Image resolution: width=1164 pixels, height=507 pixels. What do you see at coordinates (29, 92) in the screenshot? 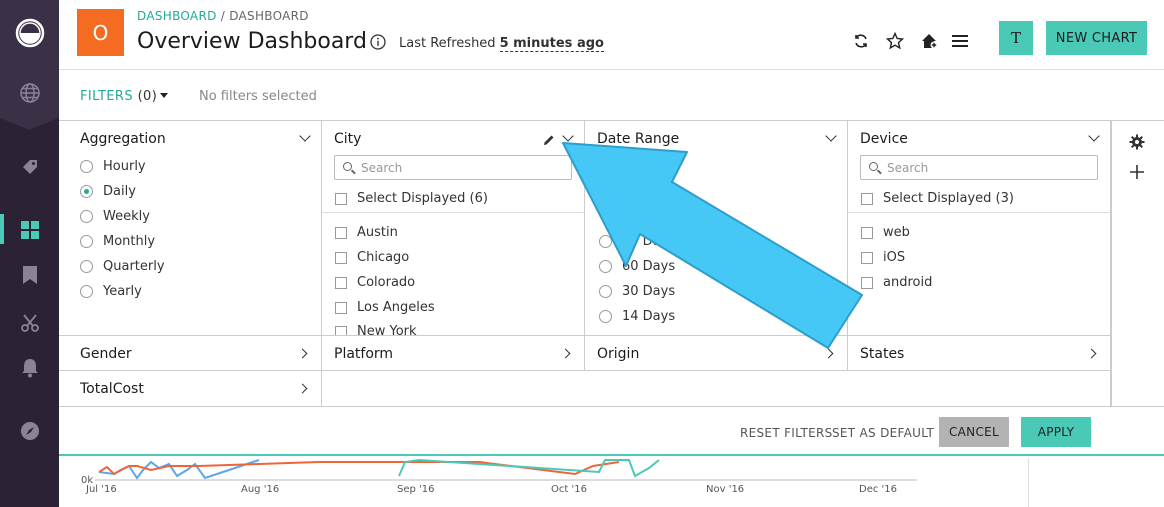
I see `globe-icon` at bounding box center [29, 92].